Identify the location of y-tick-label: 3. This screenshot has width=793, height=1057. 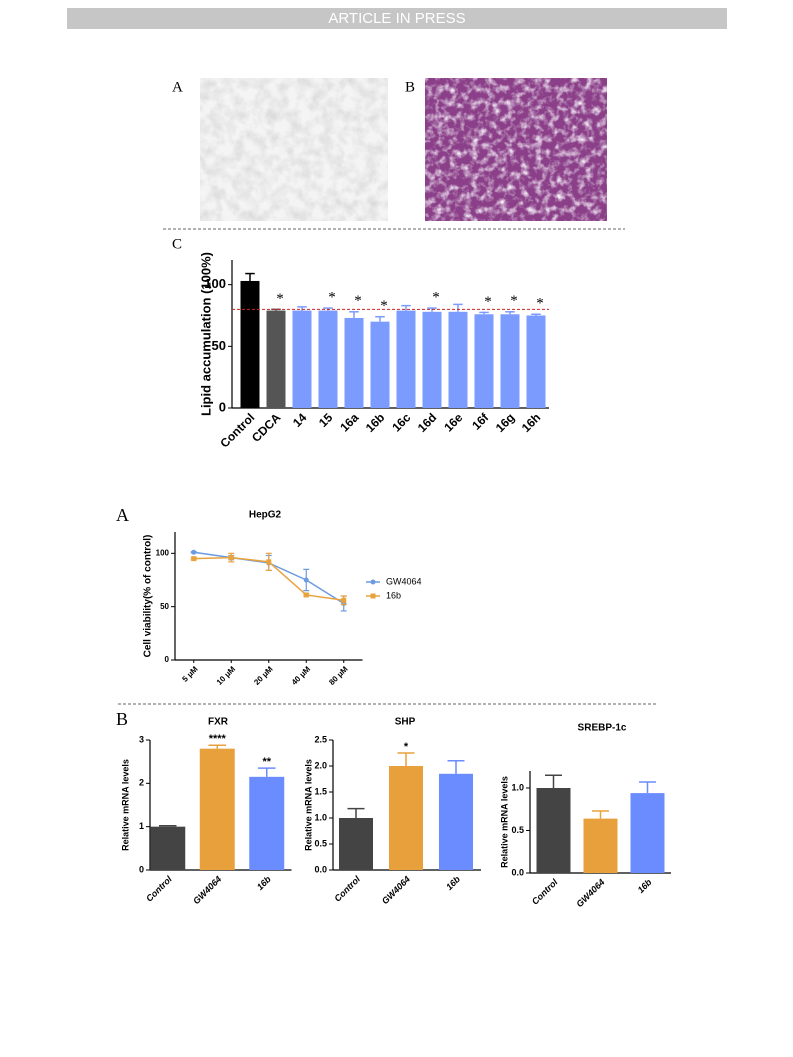
(141, 739).